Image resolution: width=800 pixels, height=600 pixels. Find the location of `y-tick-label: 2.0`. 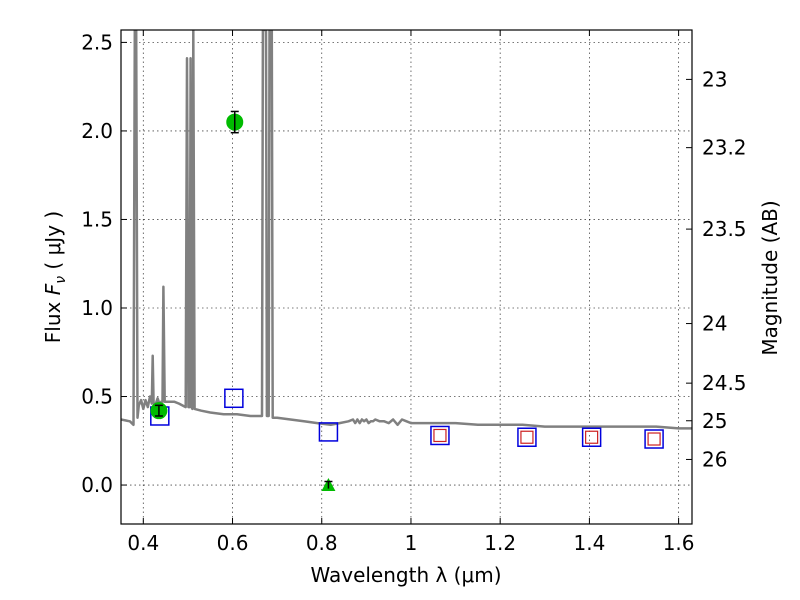

y-tick-label: 2.0 is located at coordinates (97, 131).